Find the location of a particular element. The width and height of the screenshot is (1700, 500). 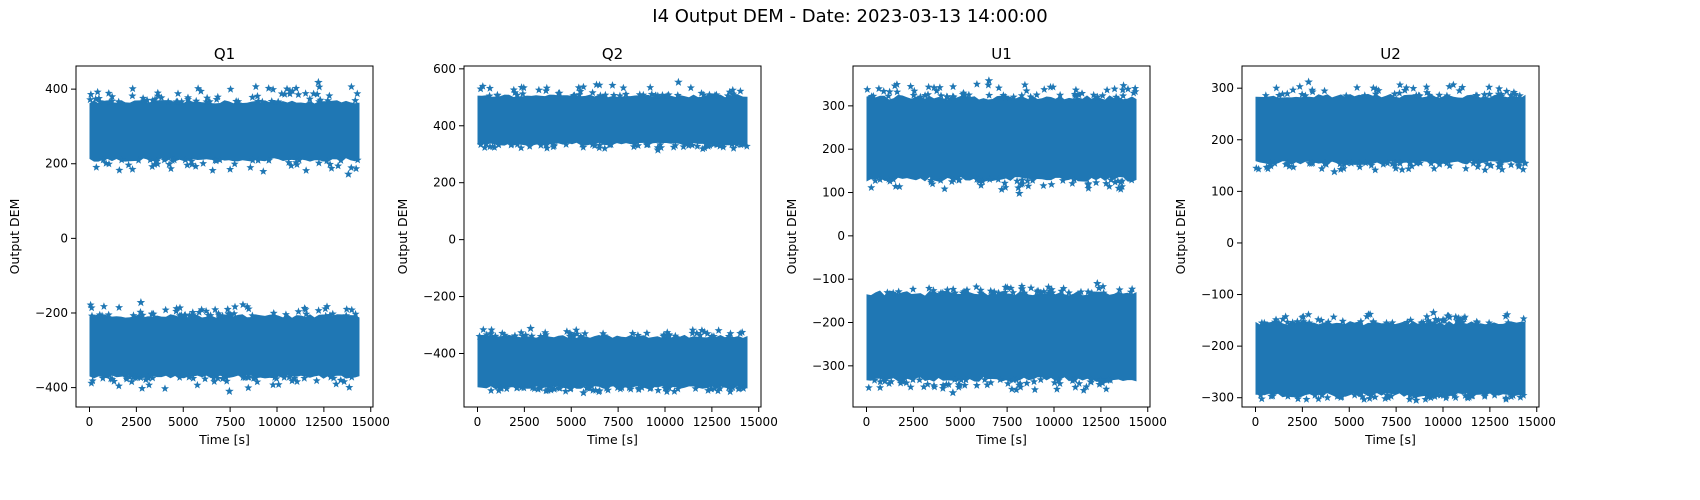

x-tick-label: 12500 is located at coordinates (324, 422).